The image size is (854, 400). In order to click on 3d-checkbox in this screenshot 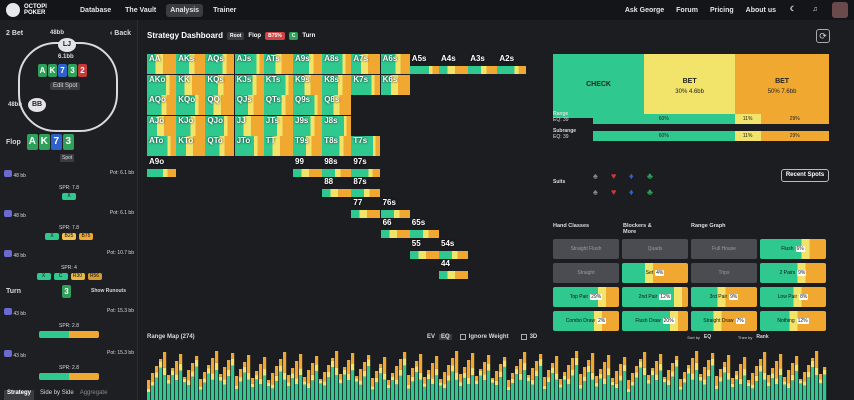, I will do `click(523, 337)`.